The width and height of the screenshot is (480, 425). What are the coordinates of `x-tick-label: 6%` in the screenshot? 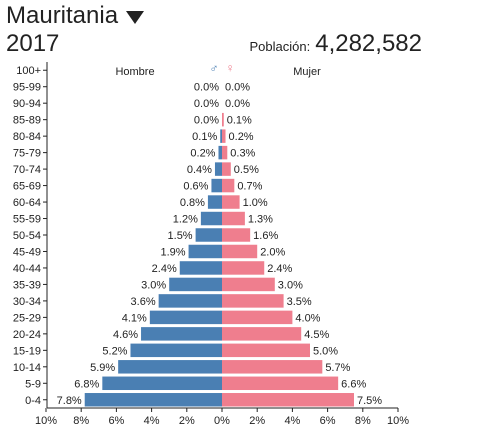 It's located at (116, 420).